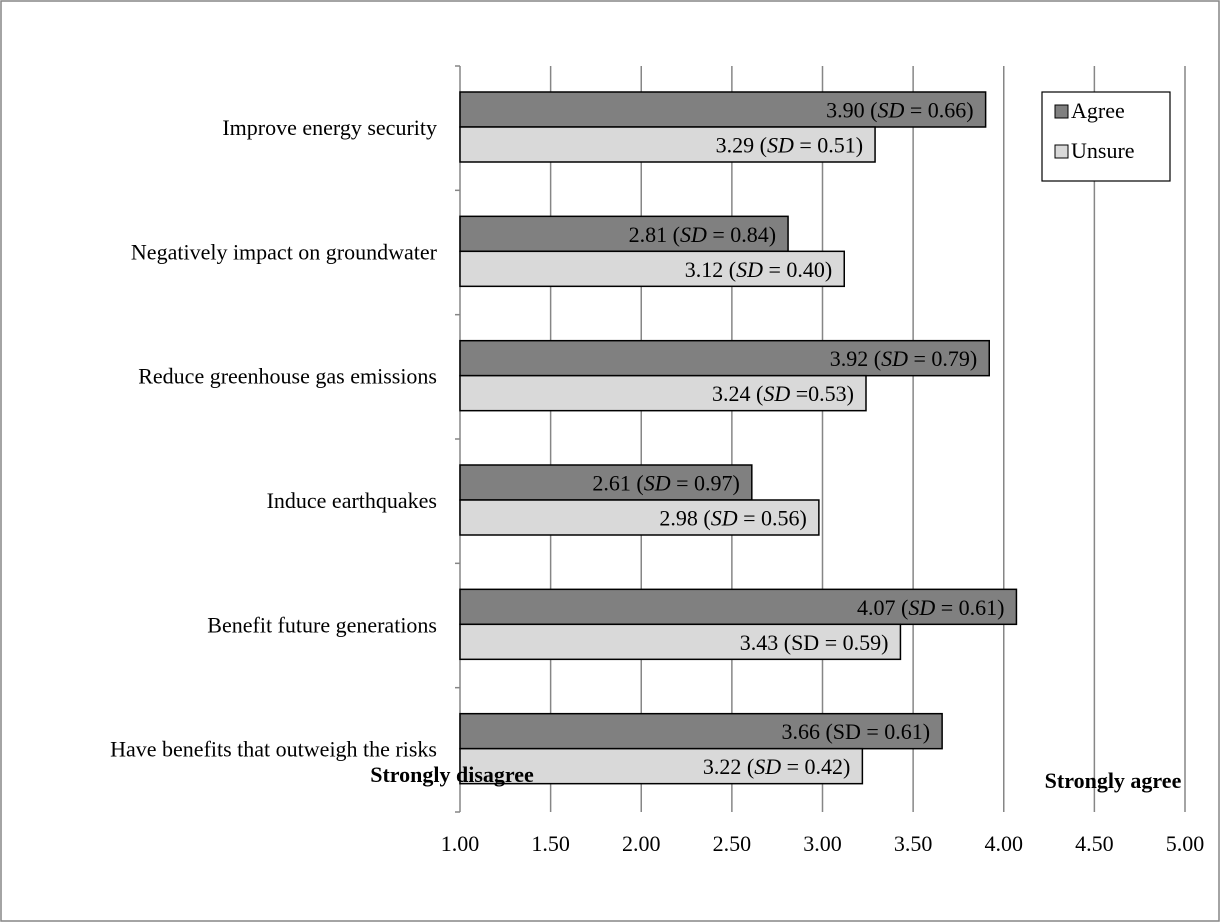 This screenshot has width=1220, height=922. Describe the element at coordinates (913, 843) in the screenshot. I see `x-tick-label: 3.50` at that location.